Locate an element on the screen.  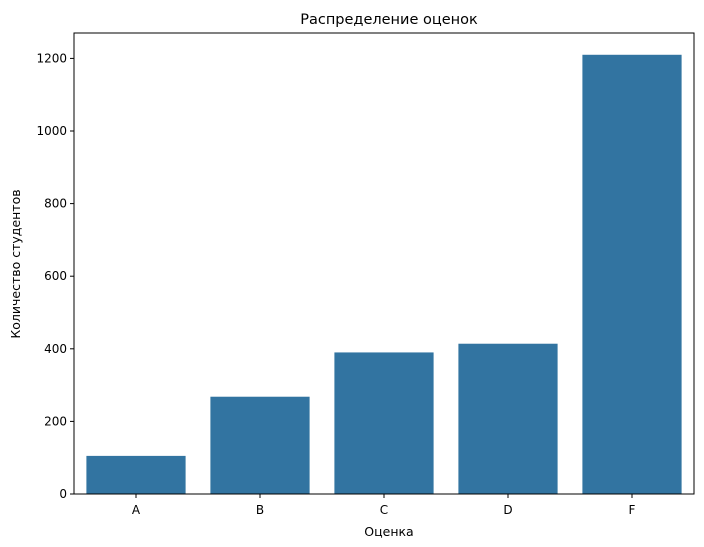
chart-title: Распределение оценок is located at coordinates (389, 20).